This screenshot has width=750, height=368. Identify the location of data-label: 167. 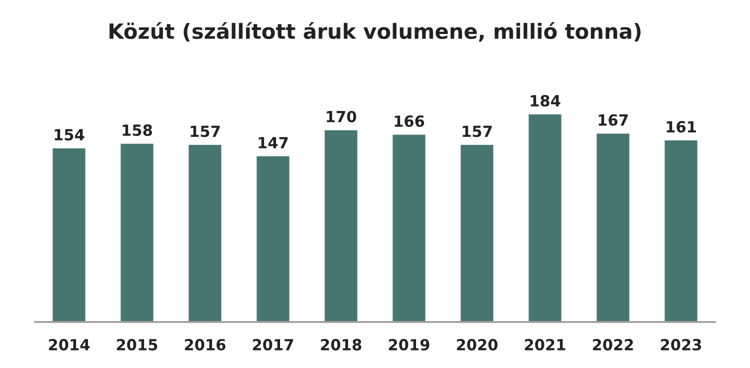
(613, 120).